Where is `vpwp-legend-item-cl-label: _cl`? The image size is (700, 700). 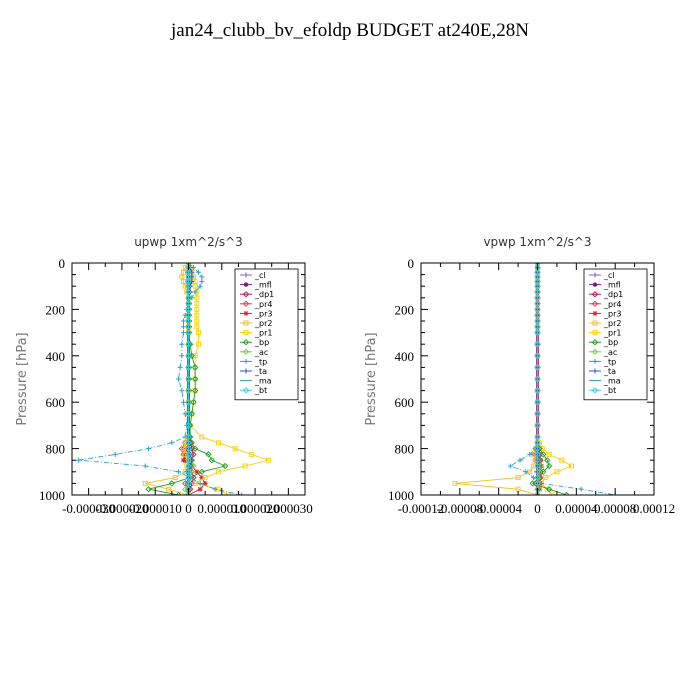 vpwp-legend-item-cl-label: _cl is located at coordinates (609, 275).